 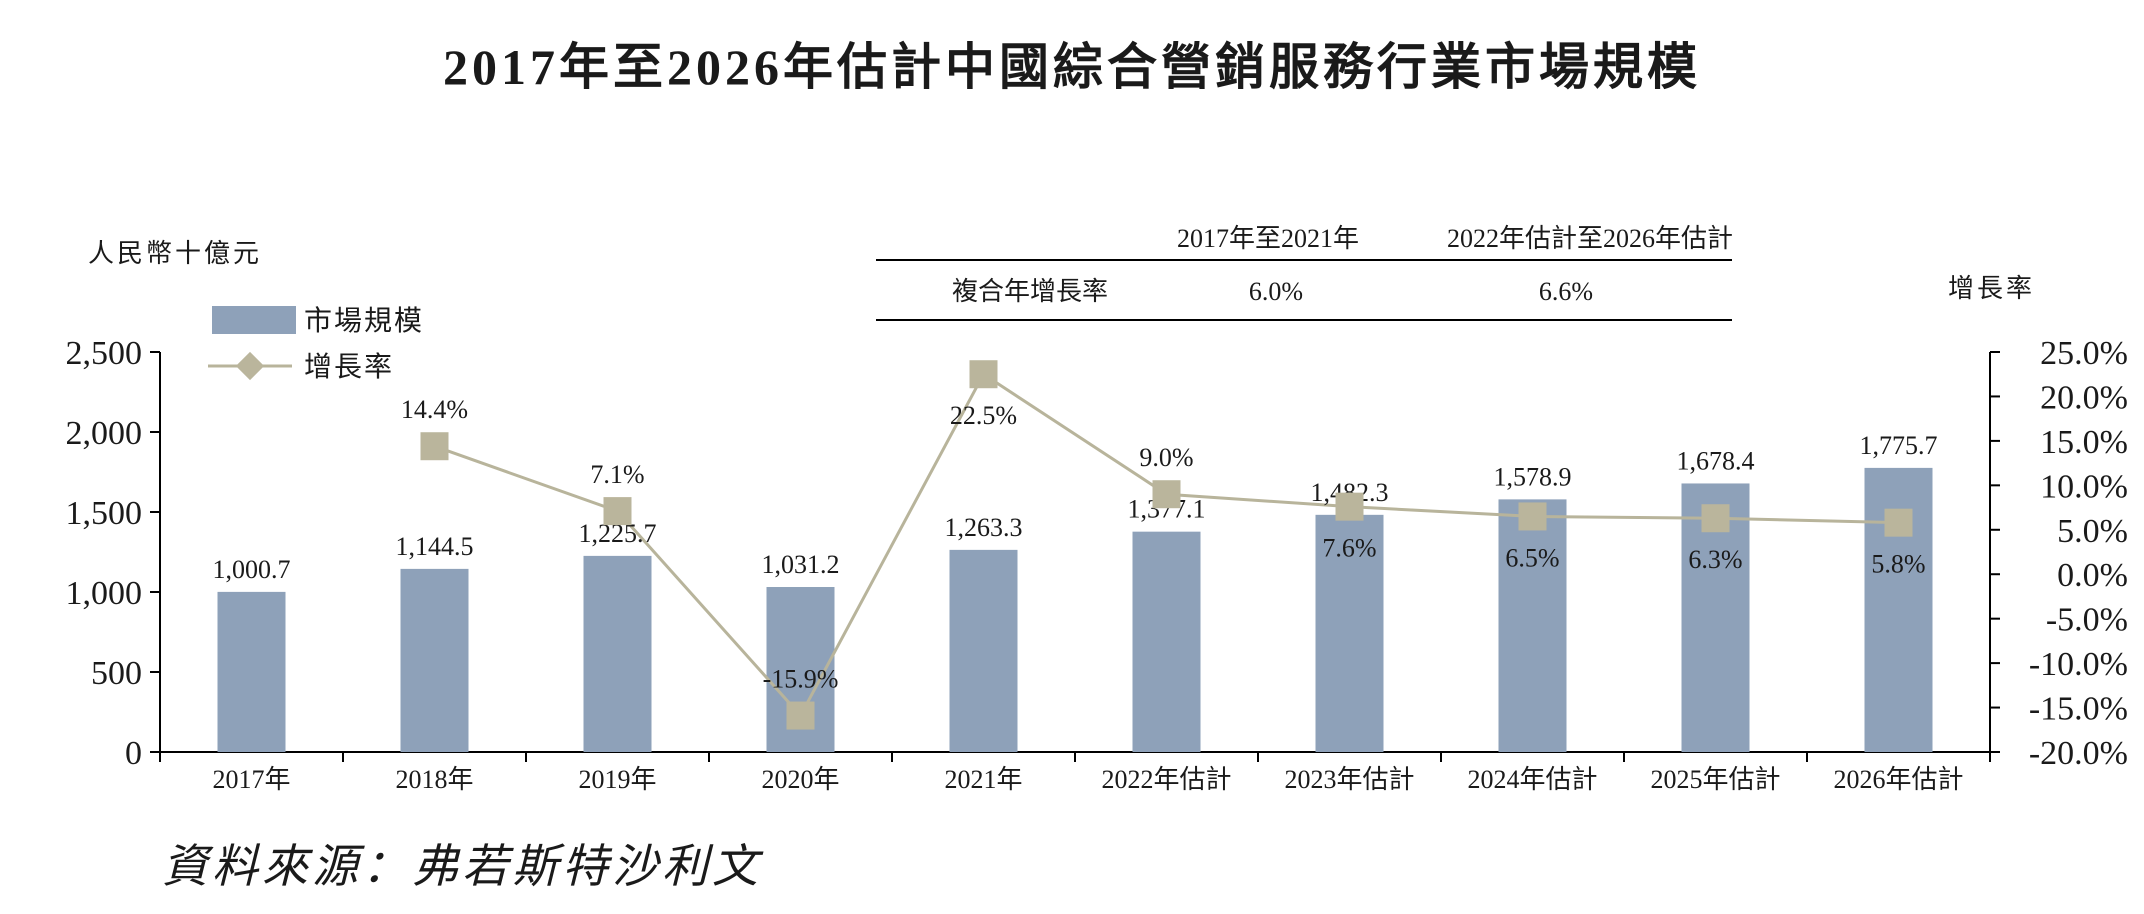 What do you see at coordinates (116, 673) in the screenshot?
I see `left-tick-label: 500` at bounding box center [116, 673].